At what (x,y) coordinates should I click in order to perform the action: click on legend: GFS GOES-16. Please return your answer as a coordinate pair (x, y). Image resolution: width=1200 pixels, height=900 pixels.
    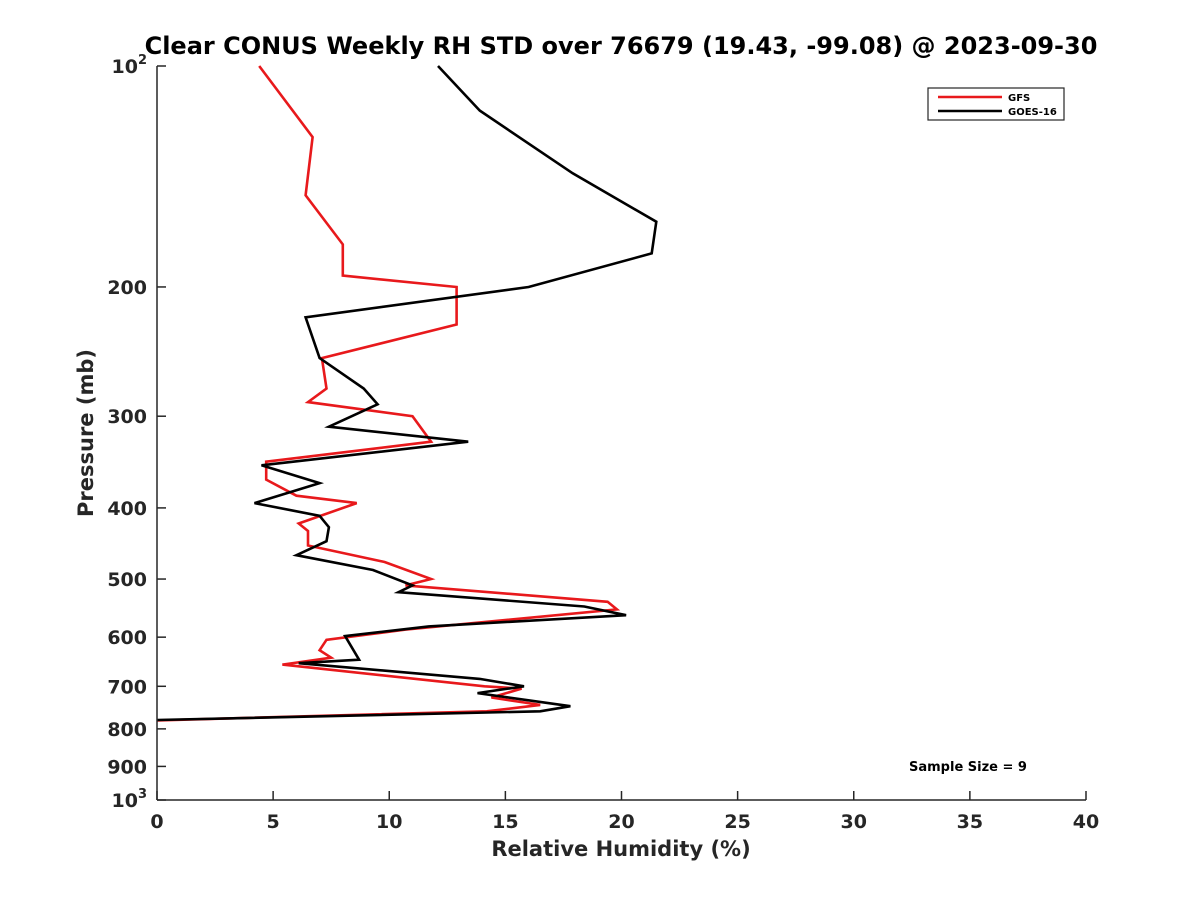
    Looking at the image, I should click on (996, 104).